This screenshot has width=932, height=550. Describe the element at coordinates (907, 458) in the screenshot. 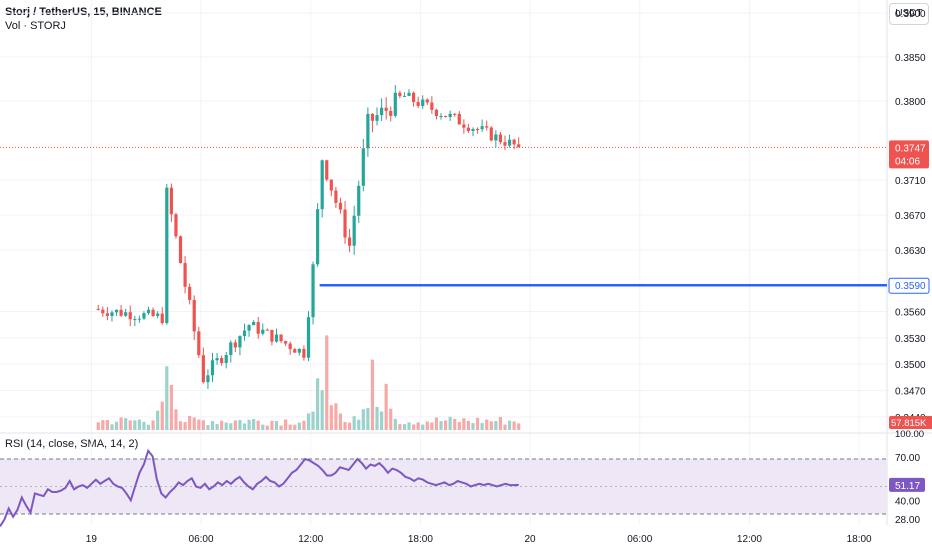

I see `rsi-tick-label: 70.00` at that location.